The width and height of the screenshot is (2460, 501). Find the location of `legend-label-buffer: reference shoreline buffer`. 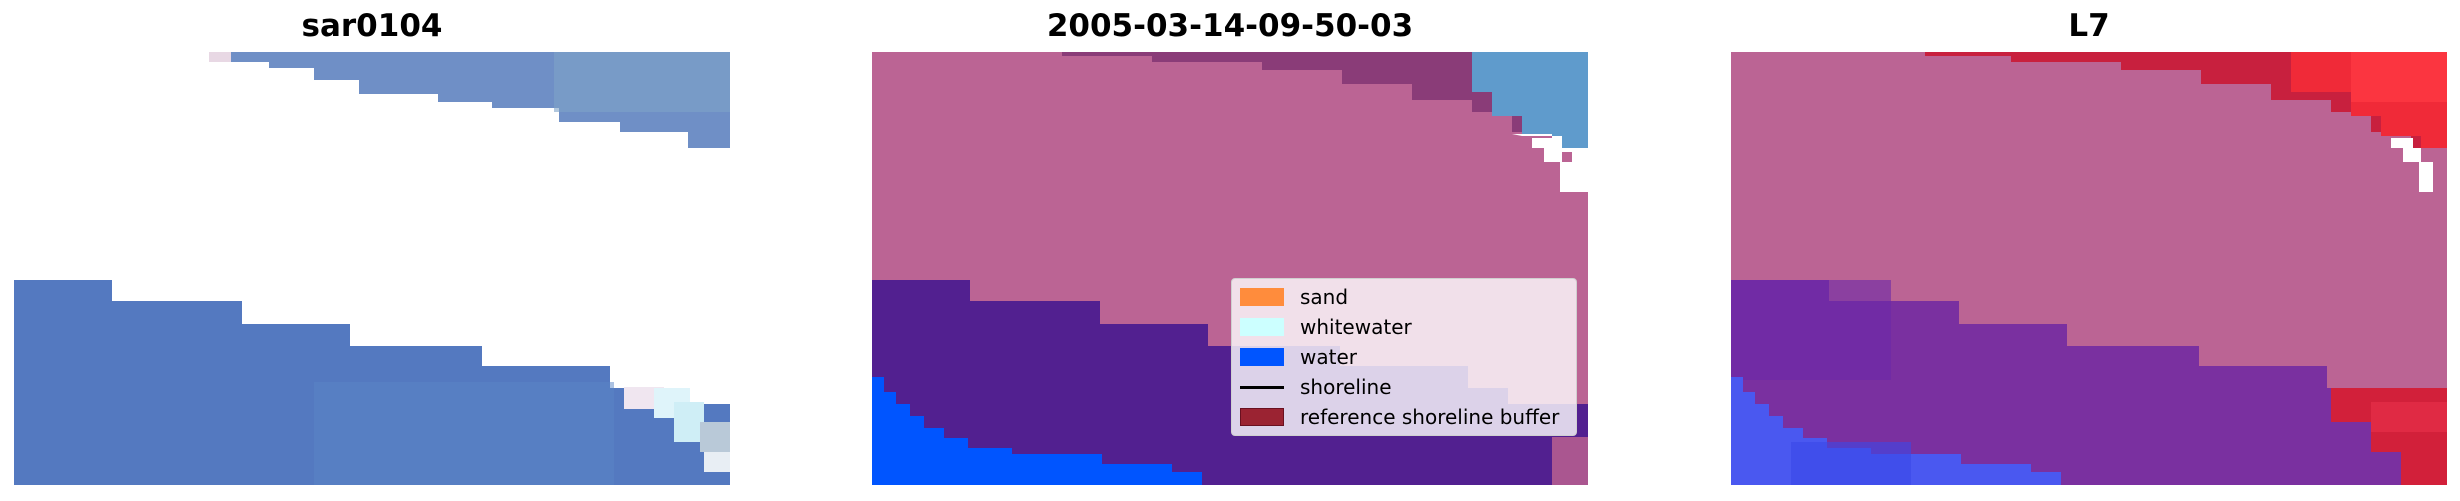

legend-label-buffer: reference shoreline buffer is located at coordinates (1430, 417).